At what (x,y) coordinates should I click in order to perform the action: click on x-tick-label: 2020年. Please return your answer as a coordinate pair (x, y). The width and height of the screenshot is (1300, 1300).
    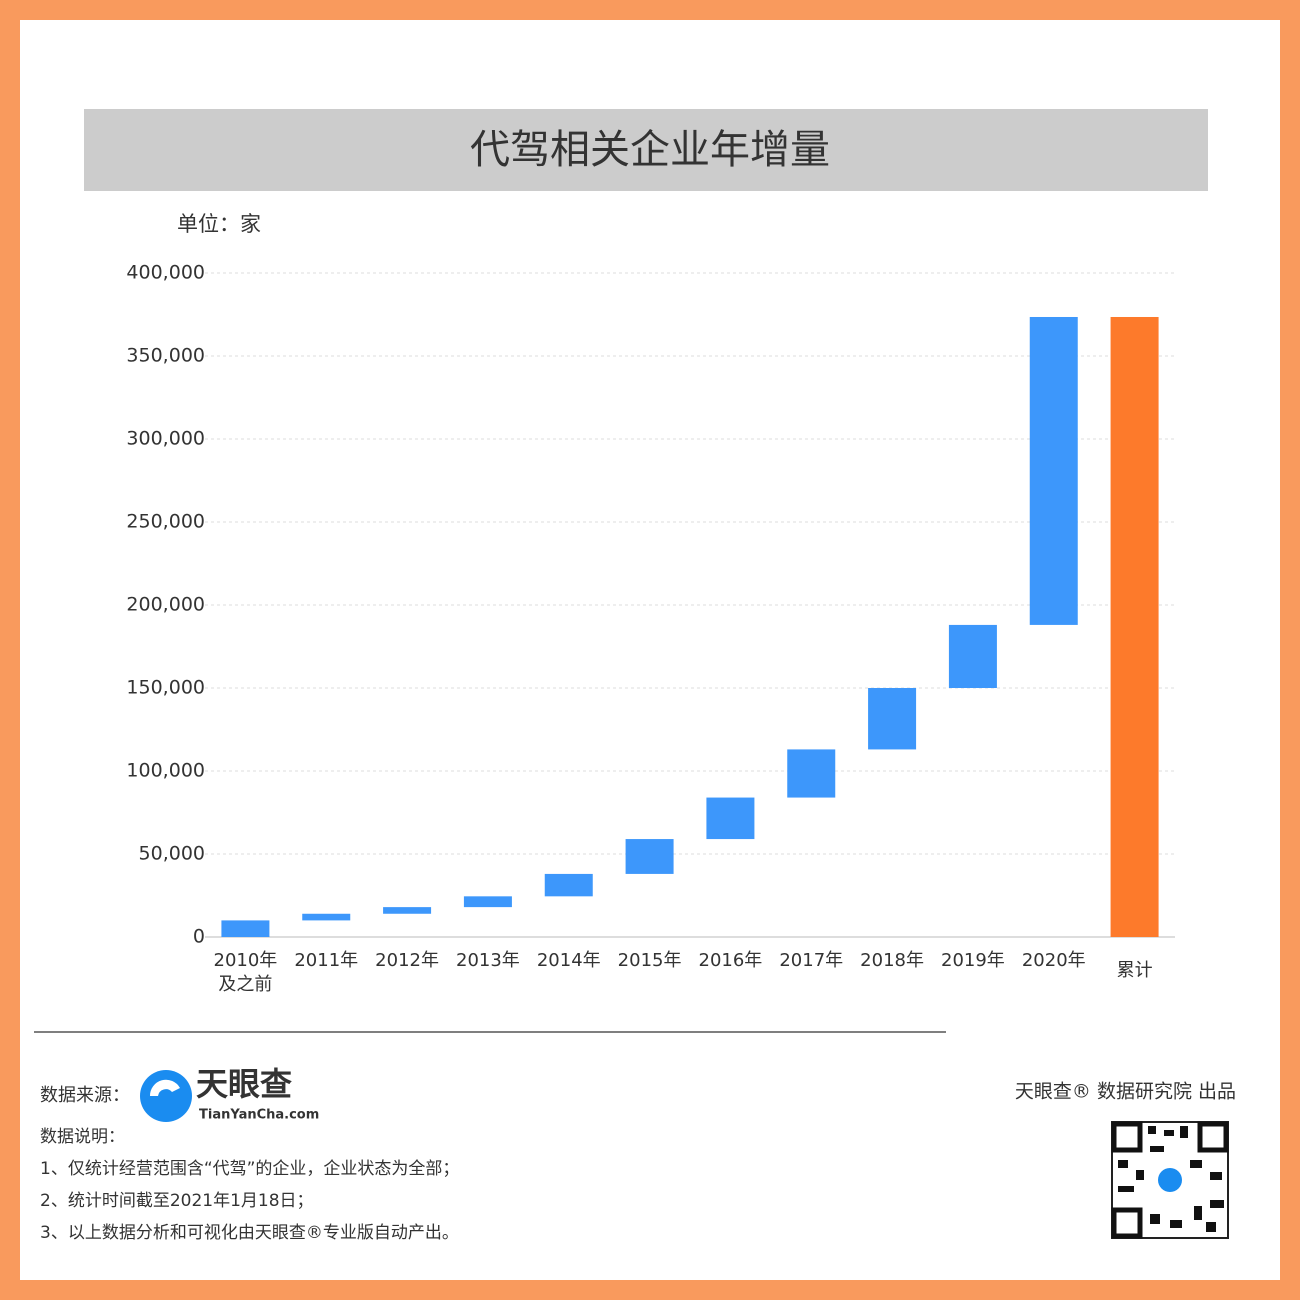
    Looking at the image, I should click on (1054, 960).